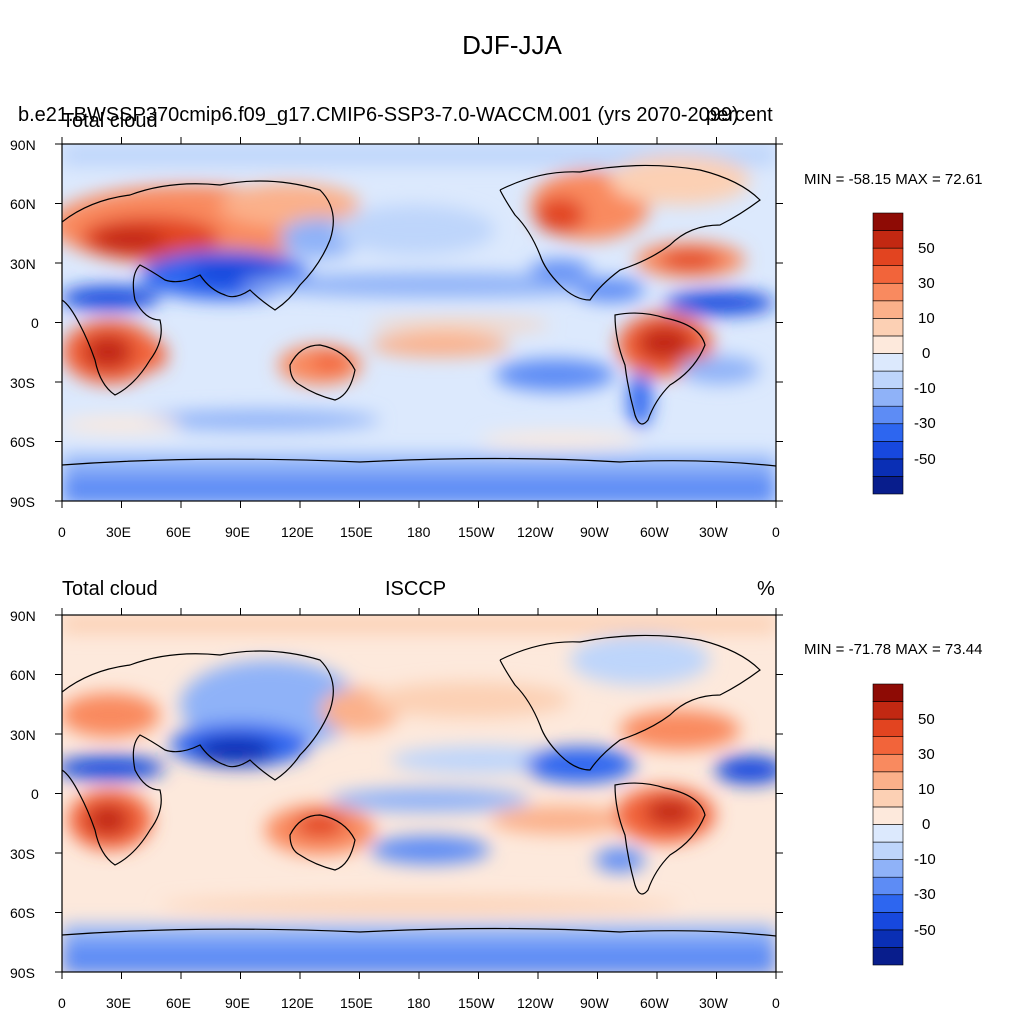 The height and width of the screenshot is (1024, 1024). Describe the element at coordinates (926, 719) in the screenshot. I see `bottom-colorbar-label: 50` at that location.